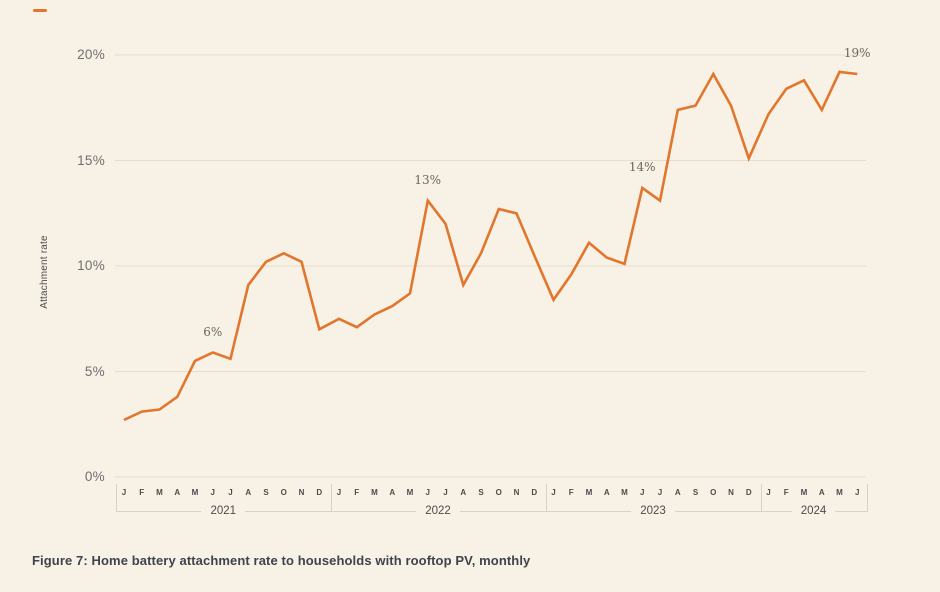  Describe the element at coordinates (223, 511) in the screenshot. I see `year-label: 2021` at that location.